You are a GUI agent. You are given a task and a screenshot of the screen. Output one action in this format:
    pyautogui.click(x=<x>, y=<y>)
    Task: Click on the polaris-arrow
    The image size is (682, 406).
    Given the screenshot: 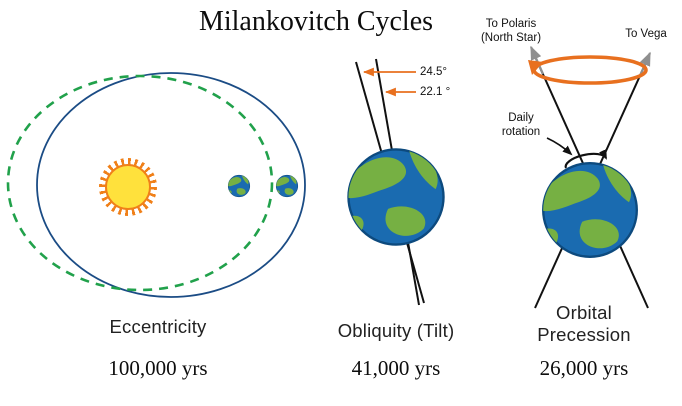 What is the action you would take?
    pyautogui.click(x=537, y=60)
    